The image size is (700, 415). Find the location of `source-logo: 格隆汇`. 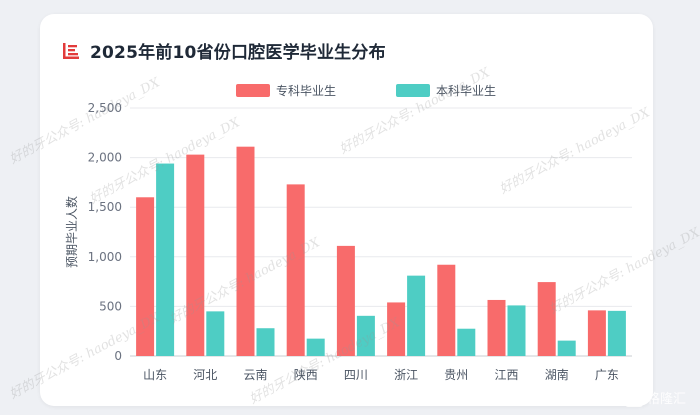

source-logo: 格隆汇 is located at coordinates (655, 397).